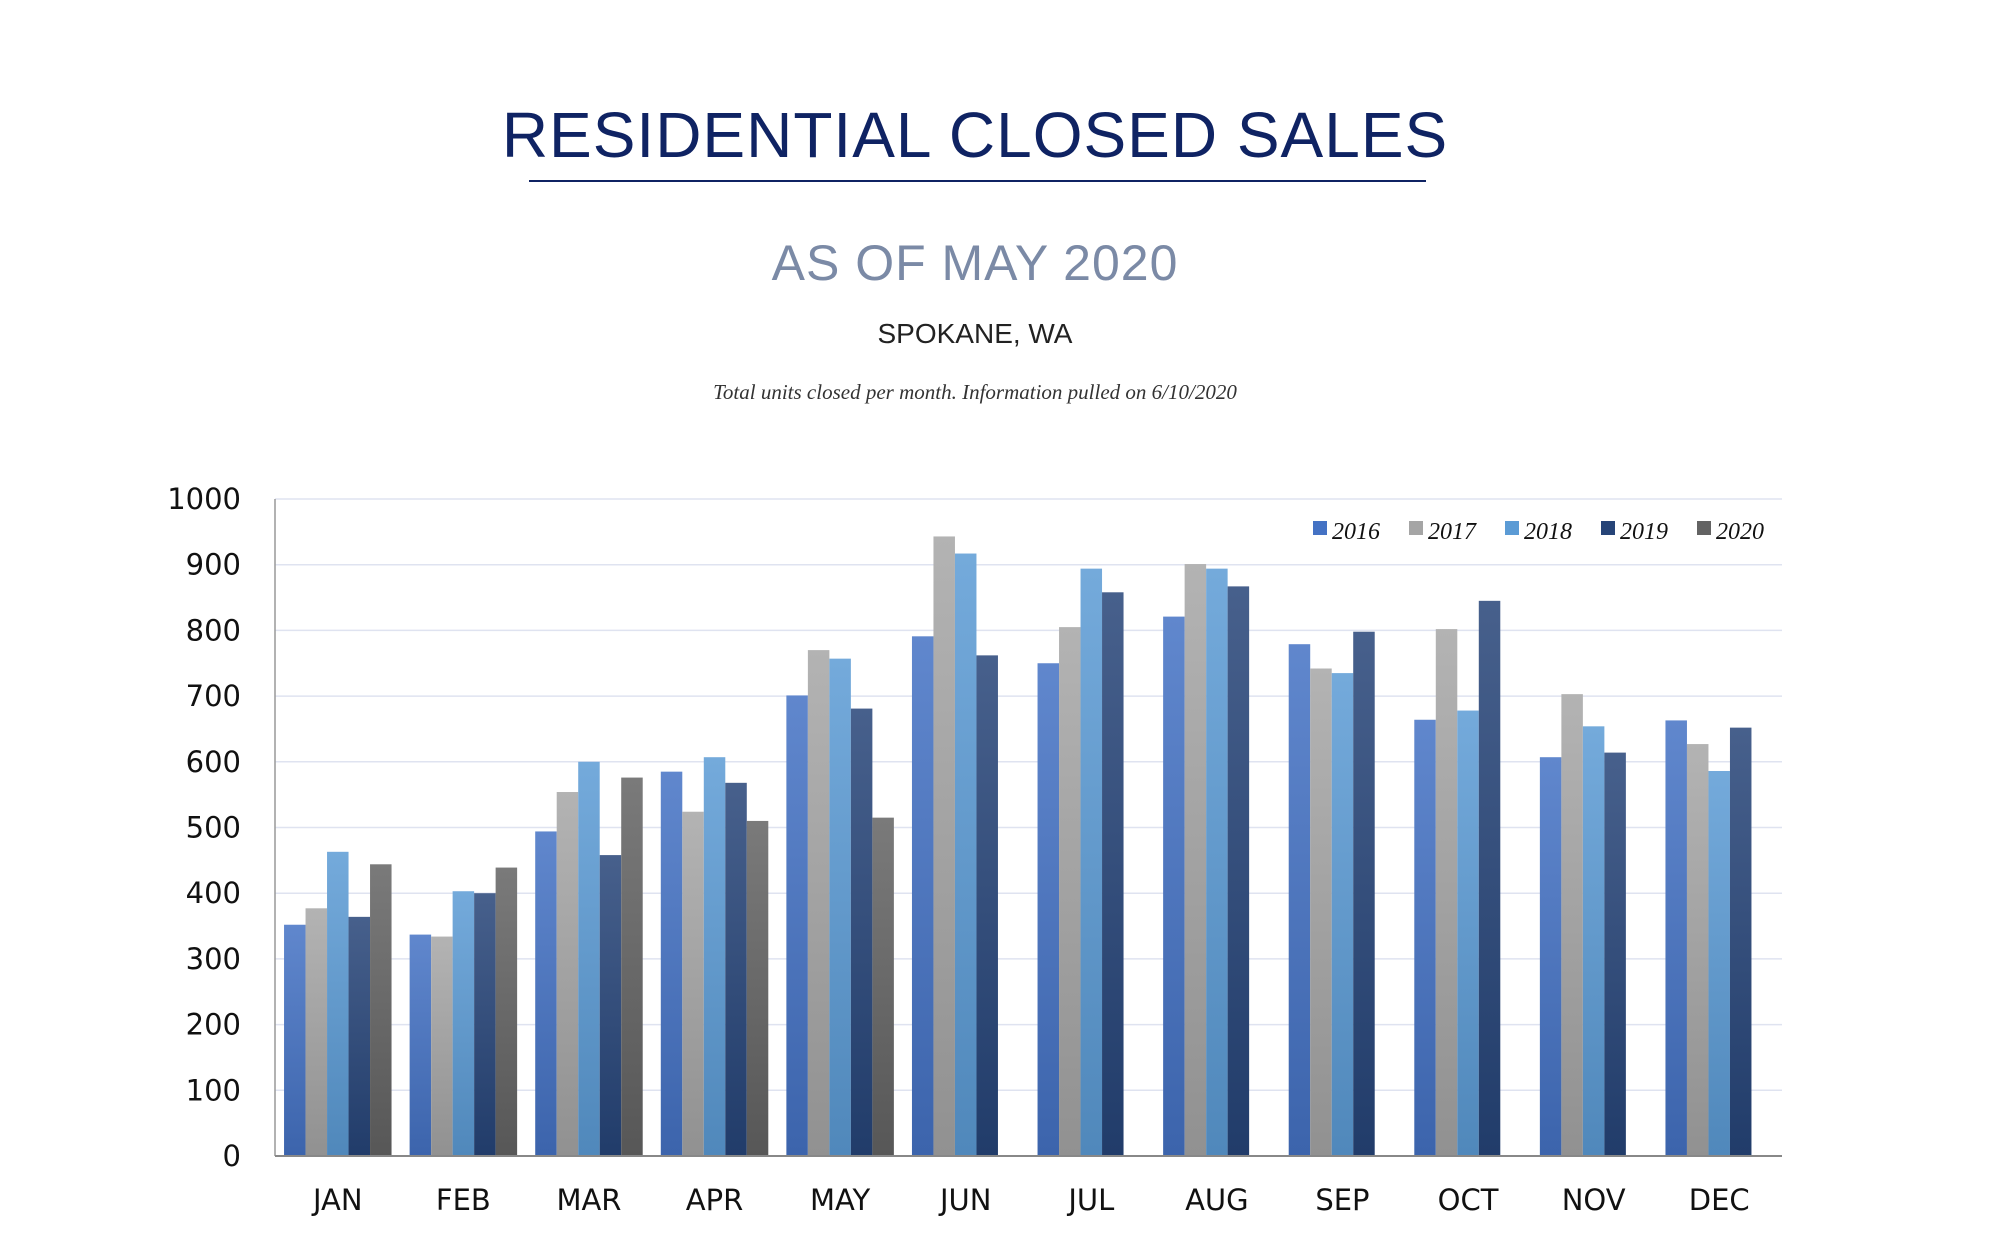  I want to click on bar-jan-2019, so click(359, 1036).